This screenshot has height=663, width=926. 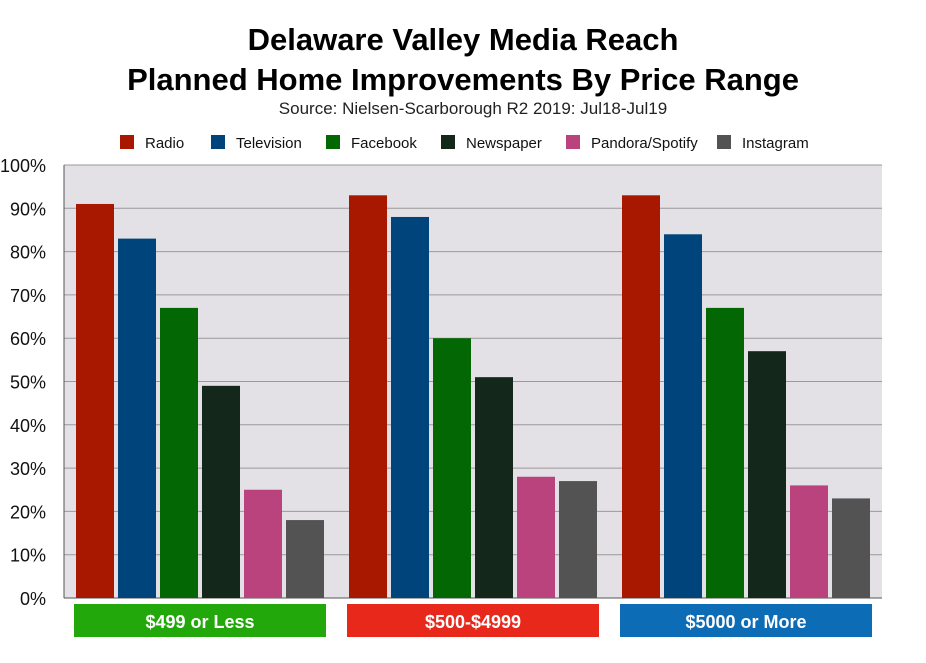 What do you see at coordinates (28, 383) in the screenshot?
I see `y-tick-label: 50%` at bounding box center [28, 383].